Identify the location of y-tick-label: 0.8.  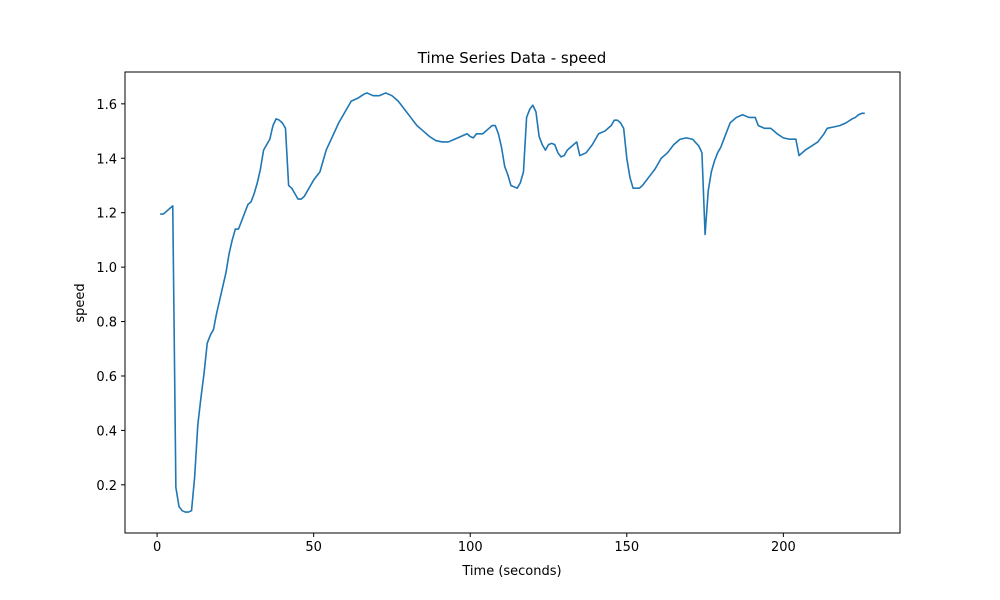
(106, 323).